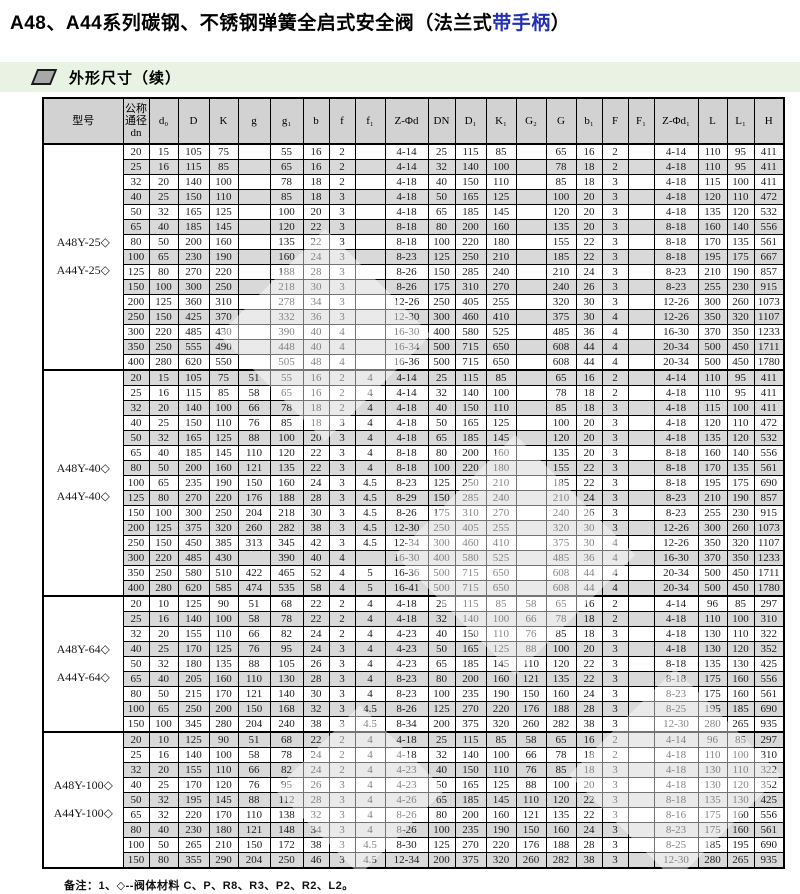 The height and width of the screenshot is (894, 800). What do you see at coordinates (286, 664) in the screenshot?
I see `cell: 105` at bounding box center [286, 664].